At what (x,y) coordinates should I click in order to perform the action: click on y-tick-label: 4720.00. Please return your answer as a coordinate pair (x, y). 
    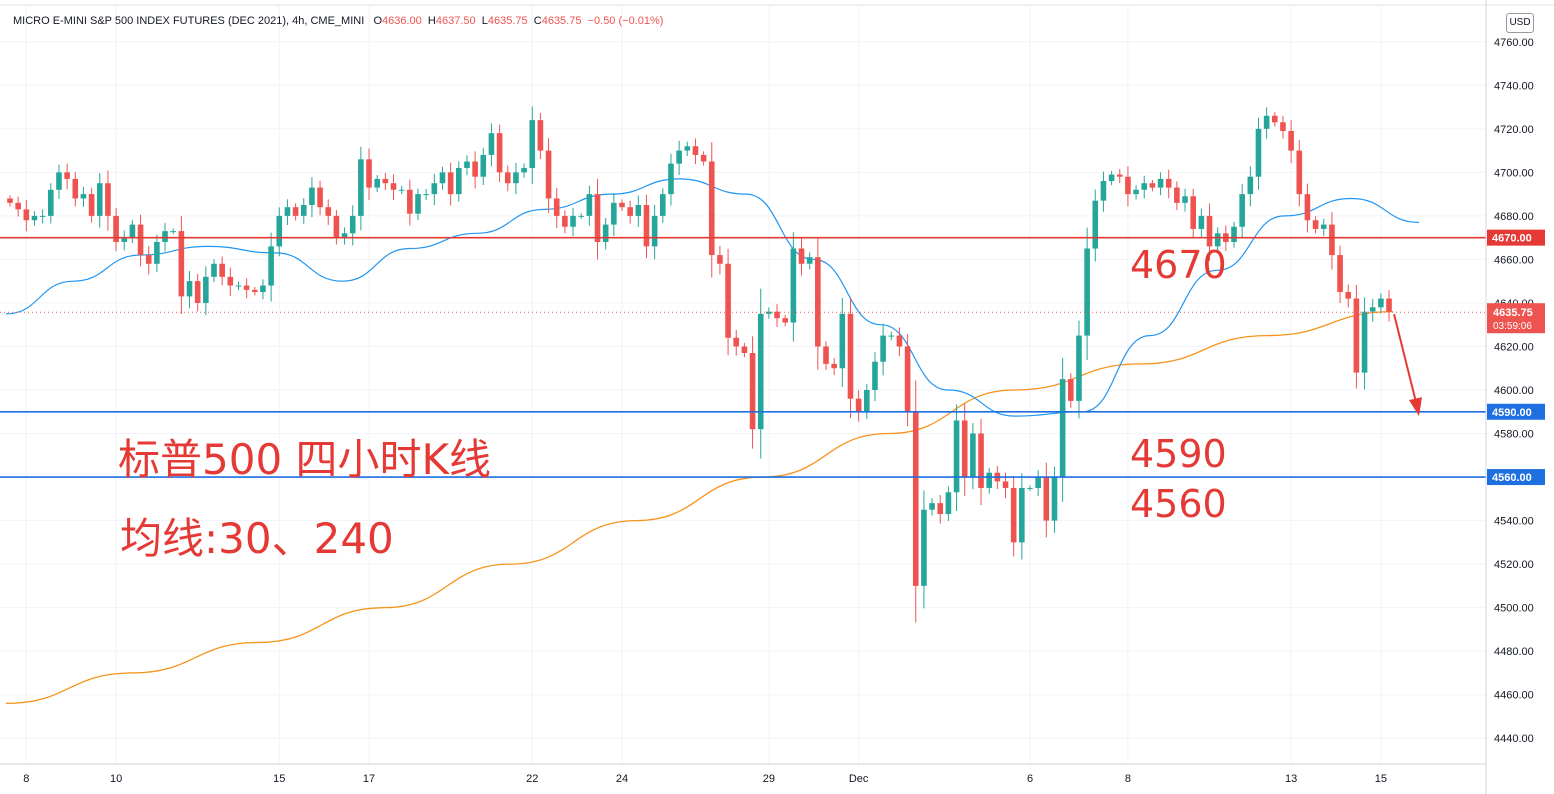
    Looking at the image, I should click on (1514, 130).